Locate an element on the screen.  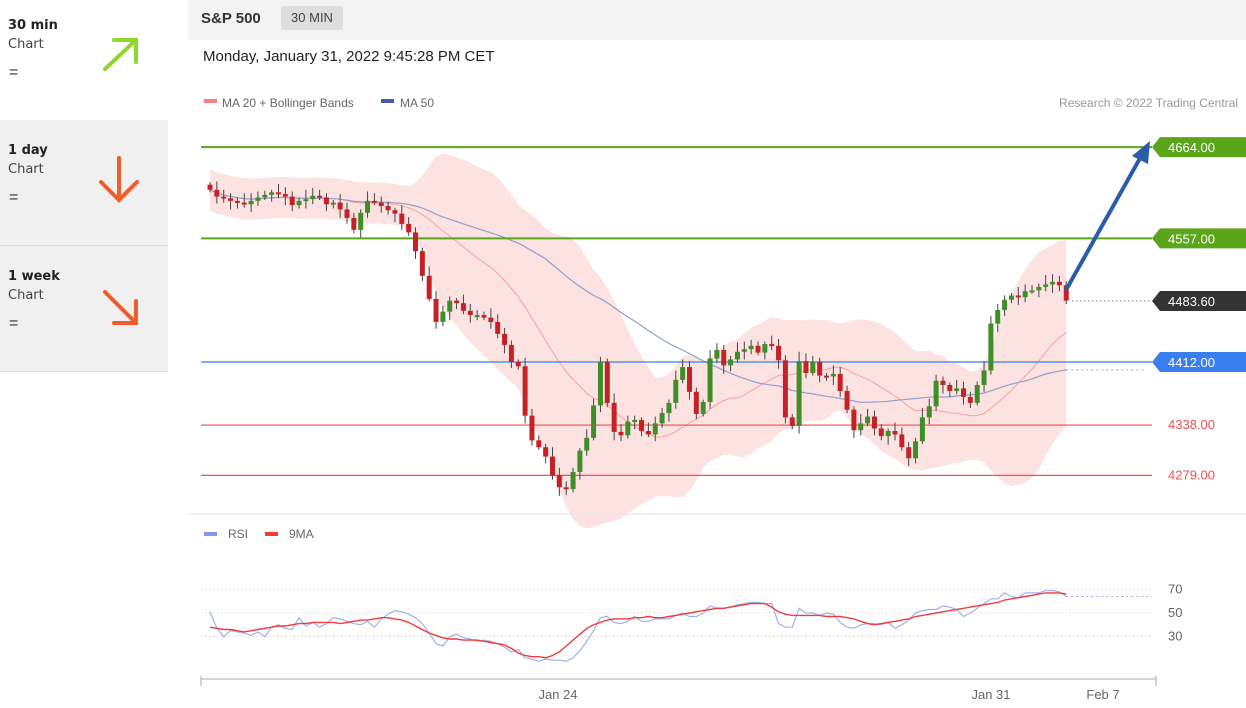
legend-label-ma20: MA 20 + Bollinger Bands is located at coordinates (288, 103).